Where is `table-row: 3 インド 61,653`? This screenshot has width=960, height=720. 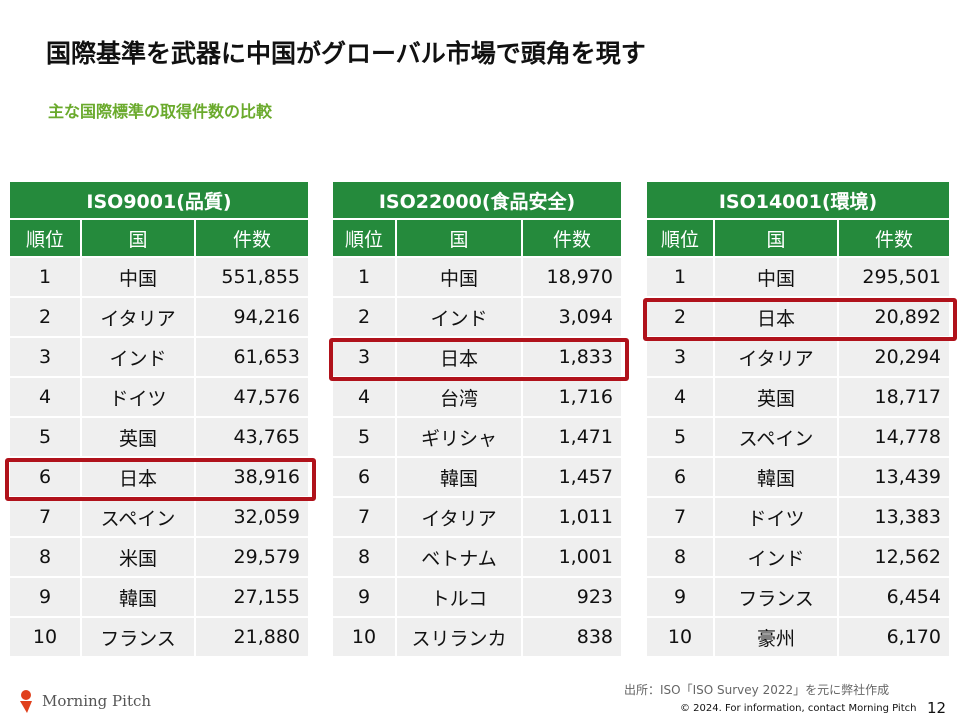
table-row: 3 インド 61,653 is located at coordinates (159, 357).